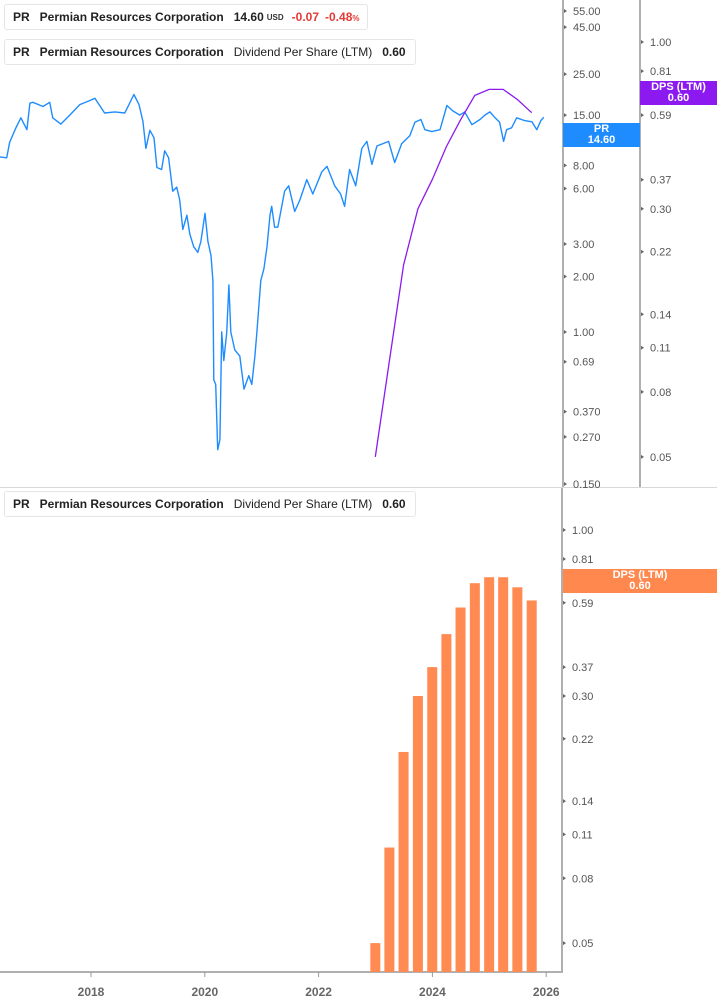 Image resolution: width=717 pixels, height=1005 pixels. Describe the element at coordinates (318, 992) in the screenshot. I see `time-axis-label: 2022` at that location.